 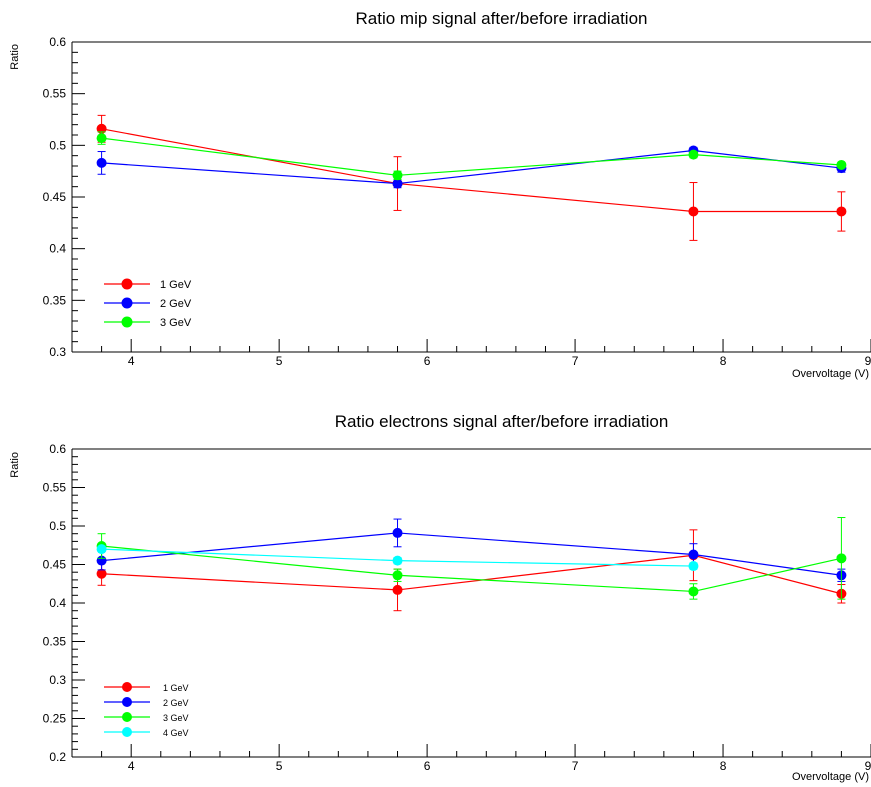 I want to click on legend: 1 GeV 2 GeV 3 GeV 4 GeV, so click(x=146, y=710).